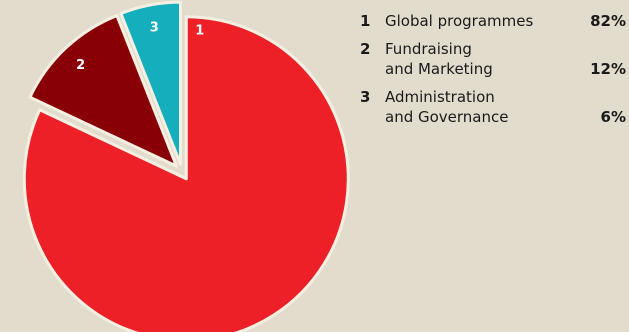 The image size is (629, 332). I want to click on legend-label: Global programmes, so click(480, 21).